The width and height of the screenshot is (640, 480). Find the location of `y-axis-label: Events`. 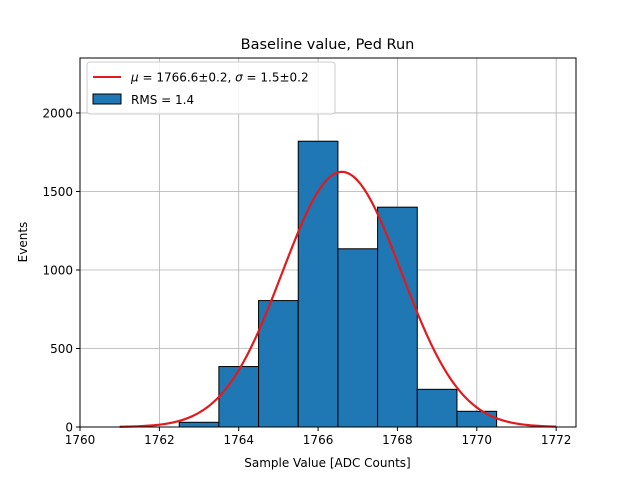

y-axis-label: Events is located at coordinates (23, 242).